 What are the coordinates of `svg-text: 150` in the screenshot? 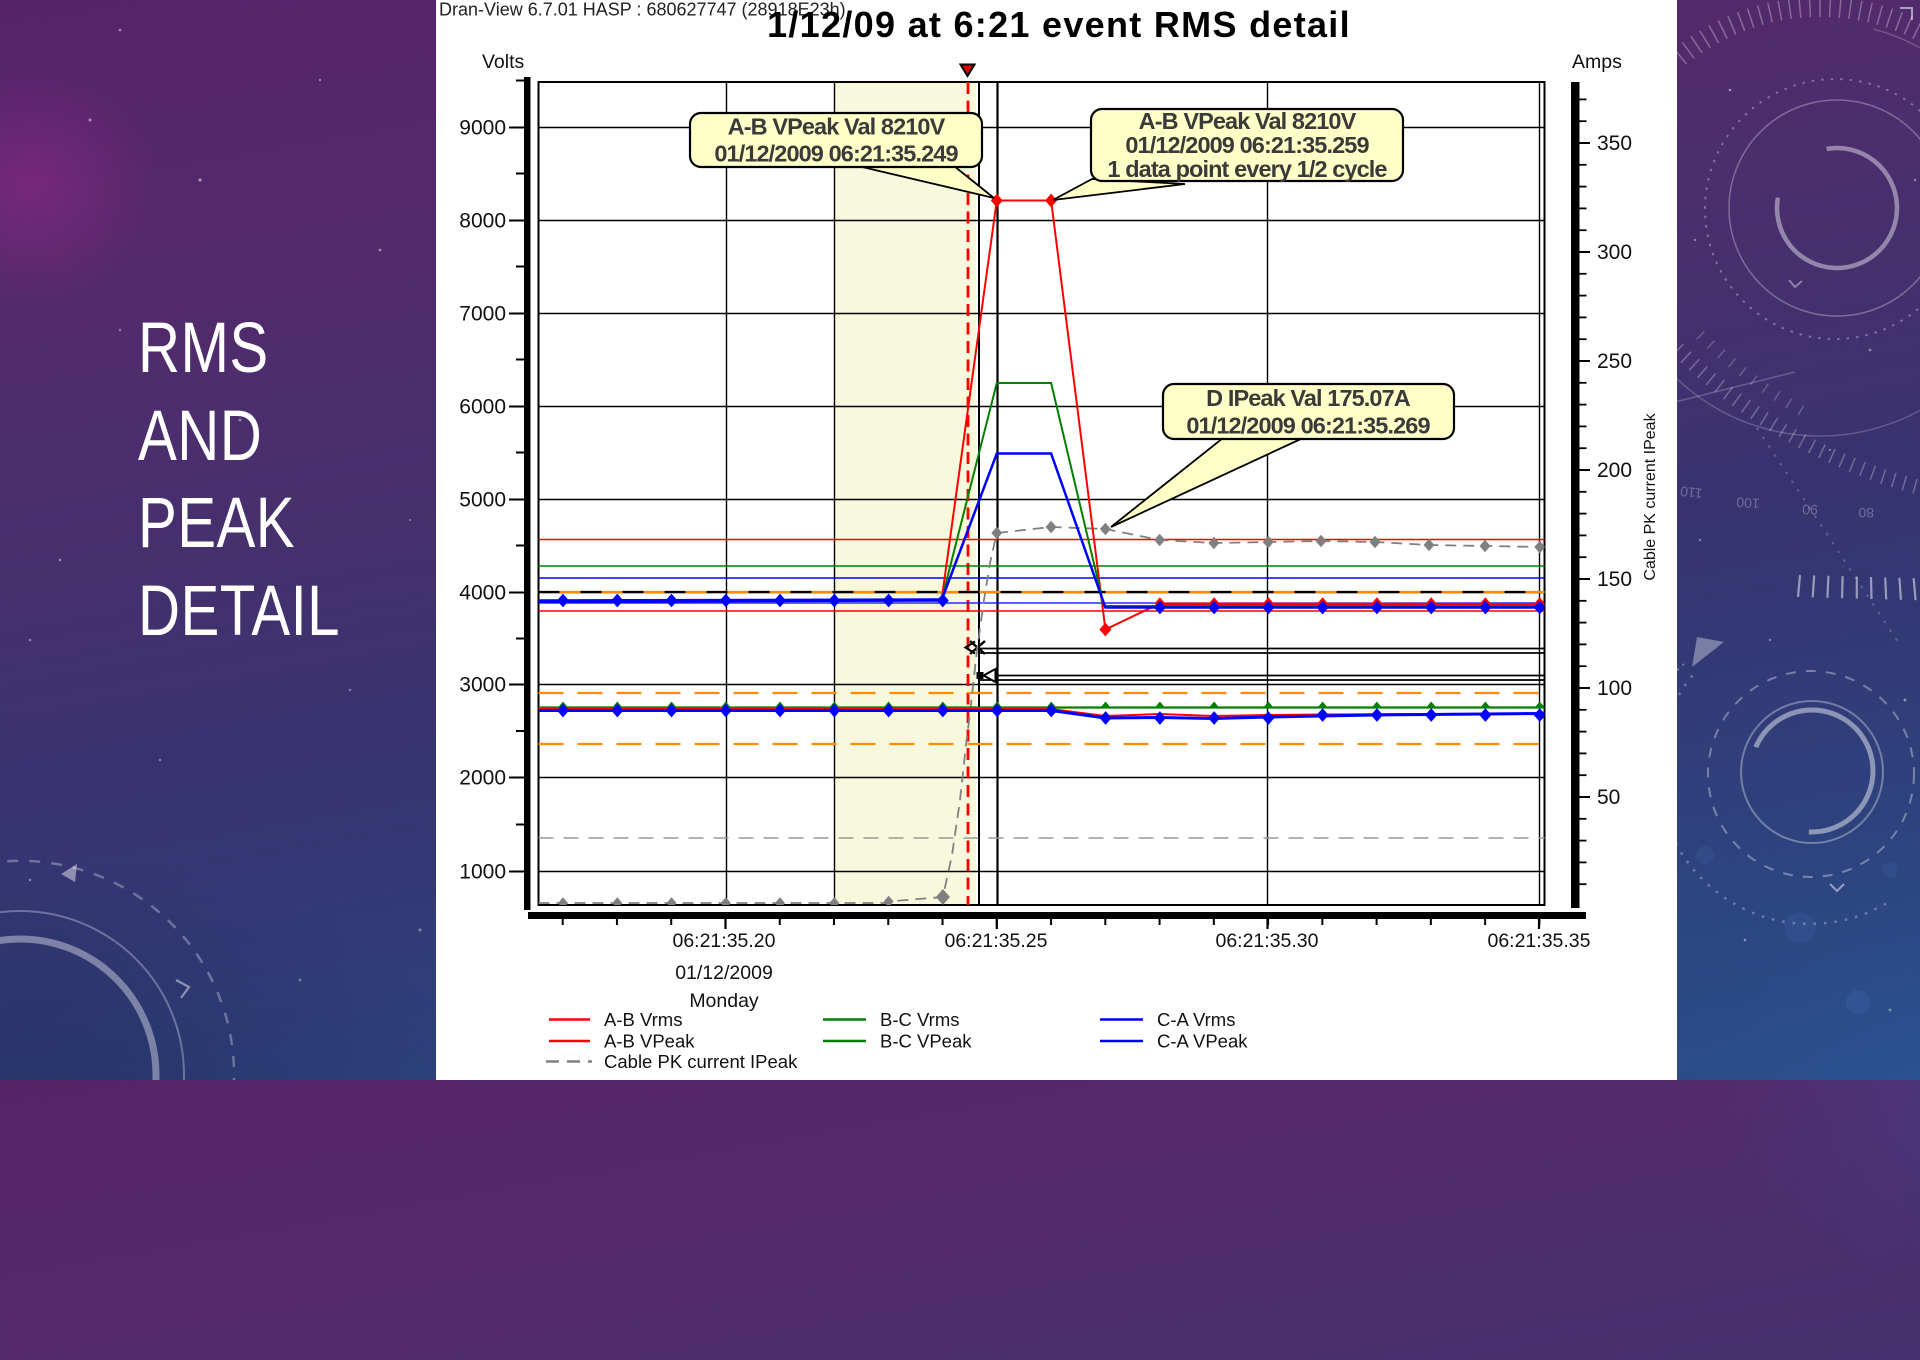 It's located at (1614, 579).